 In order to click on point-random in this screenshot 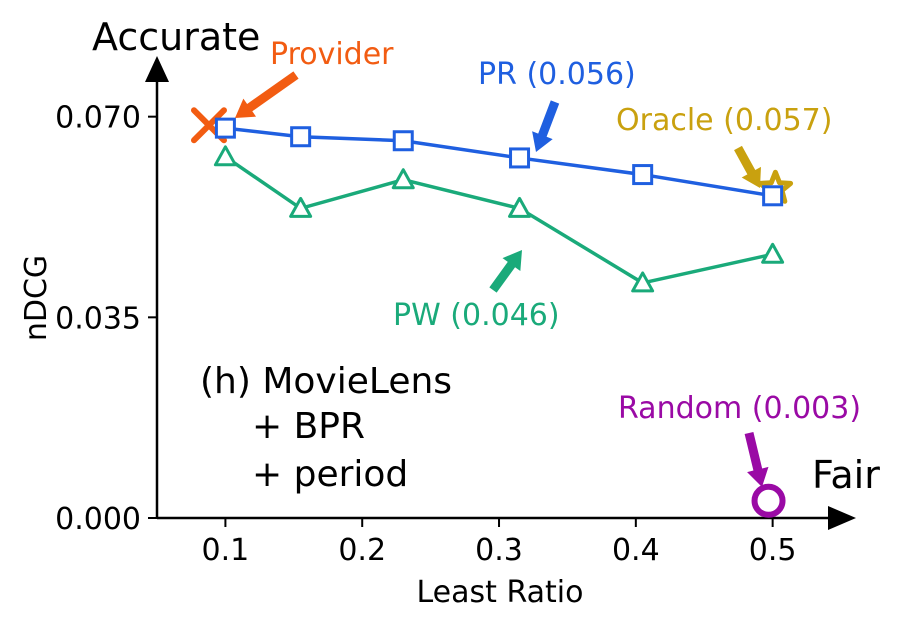, I will do `click(768, 500)`.